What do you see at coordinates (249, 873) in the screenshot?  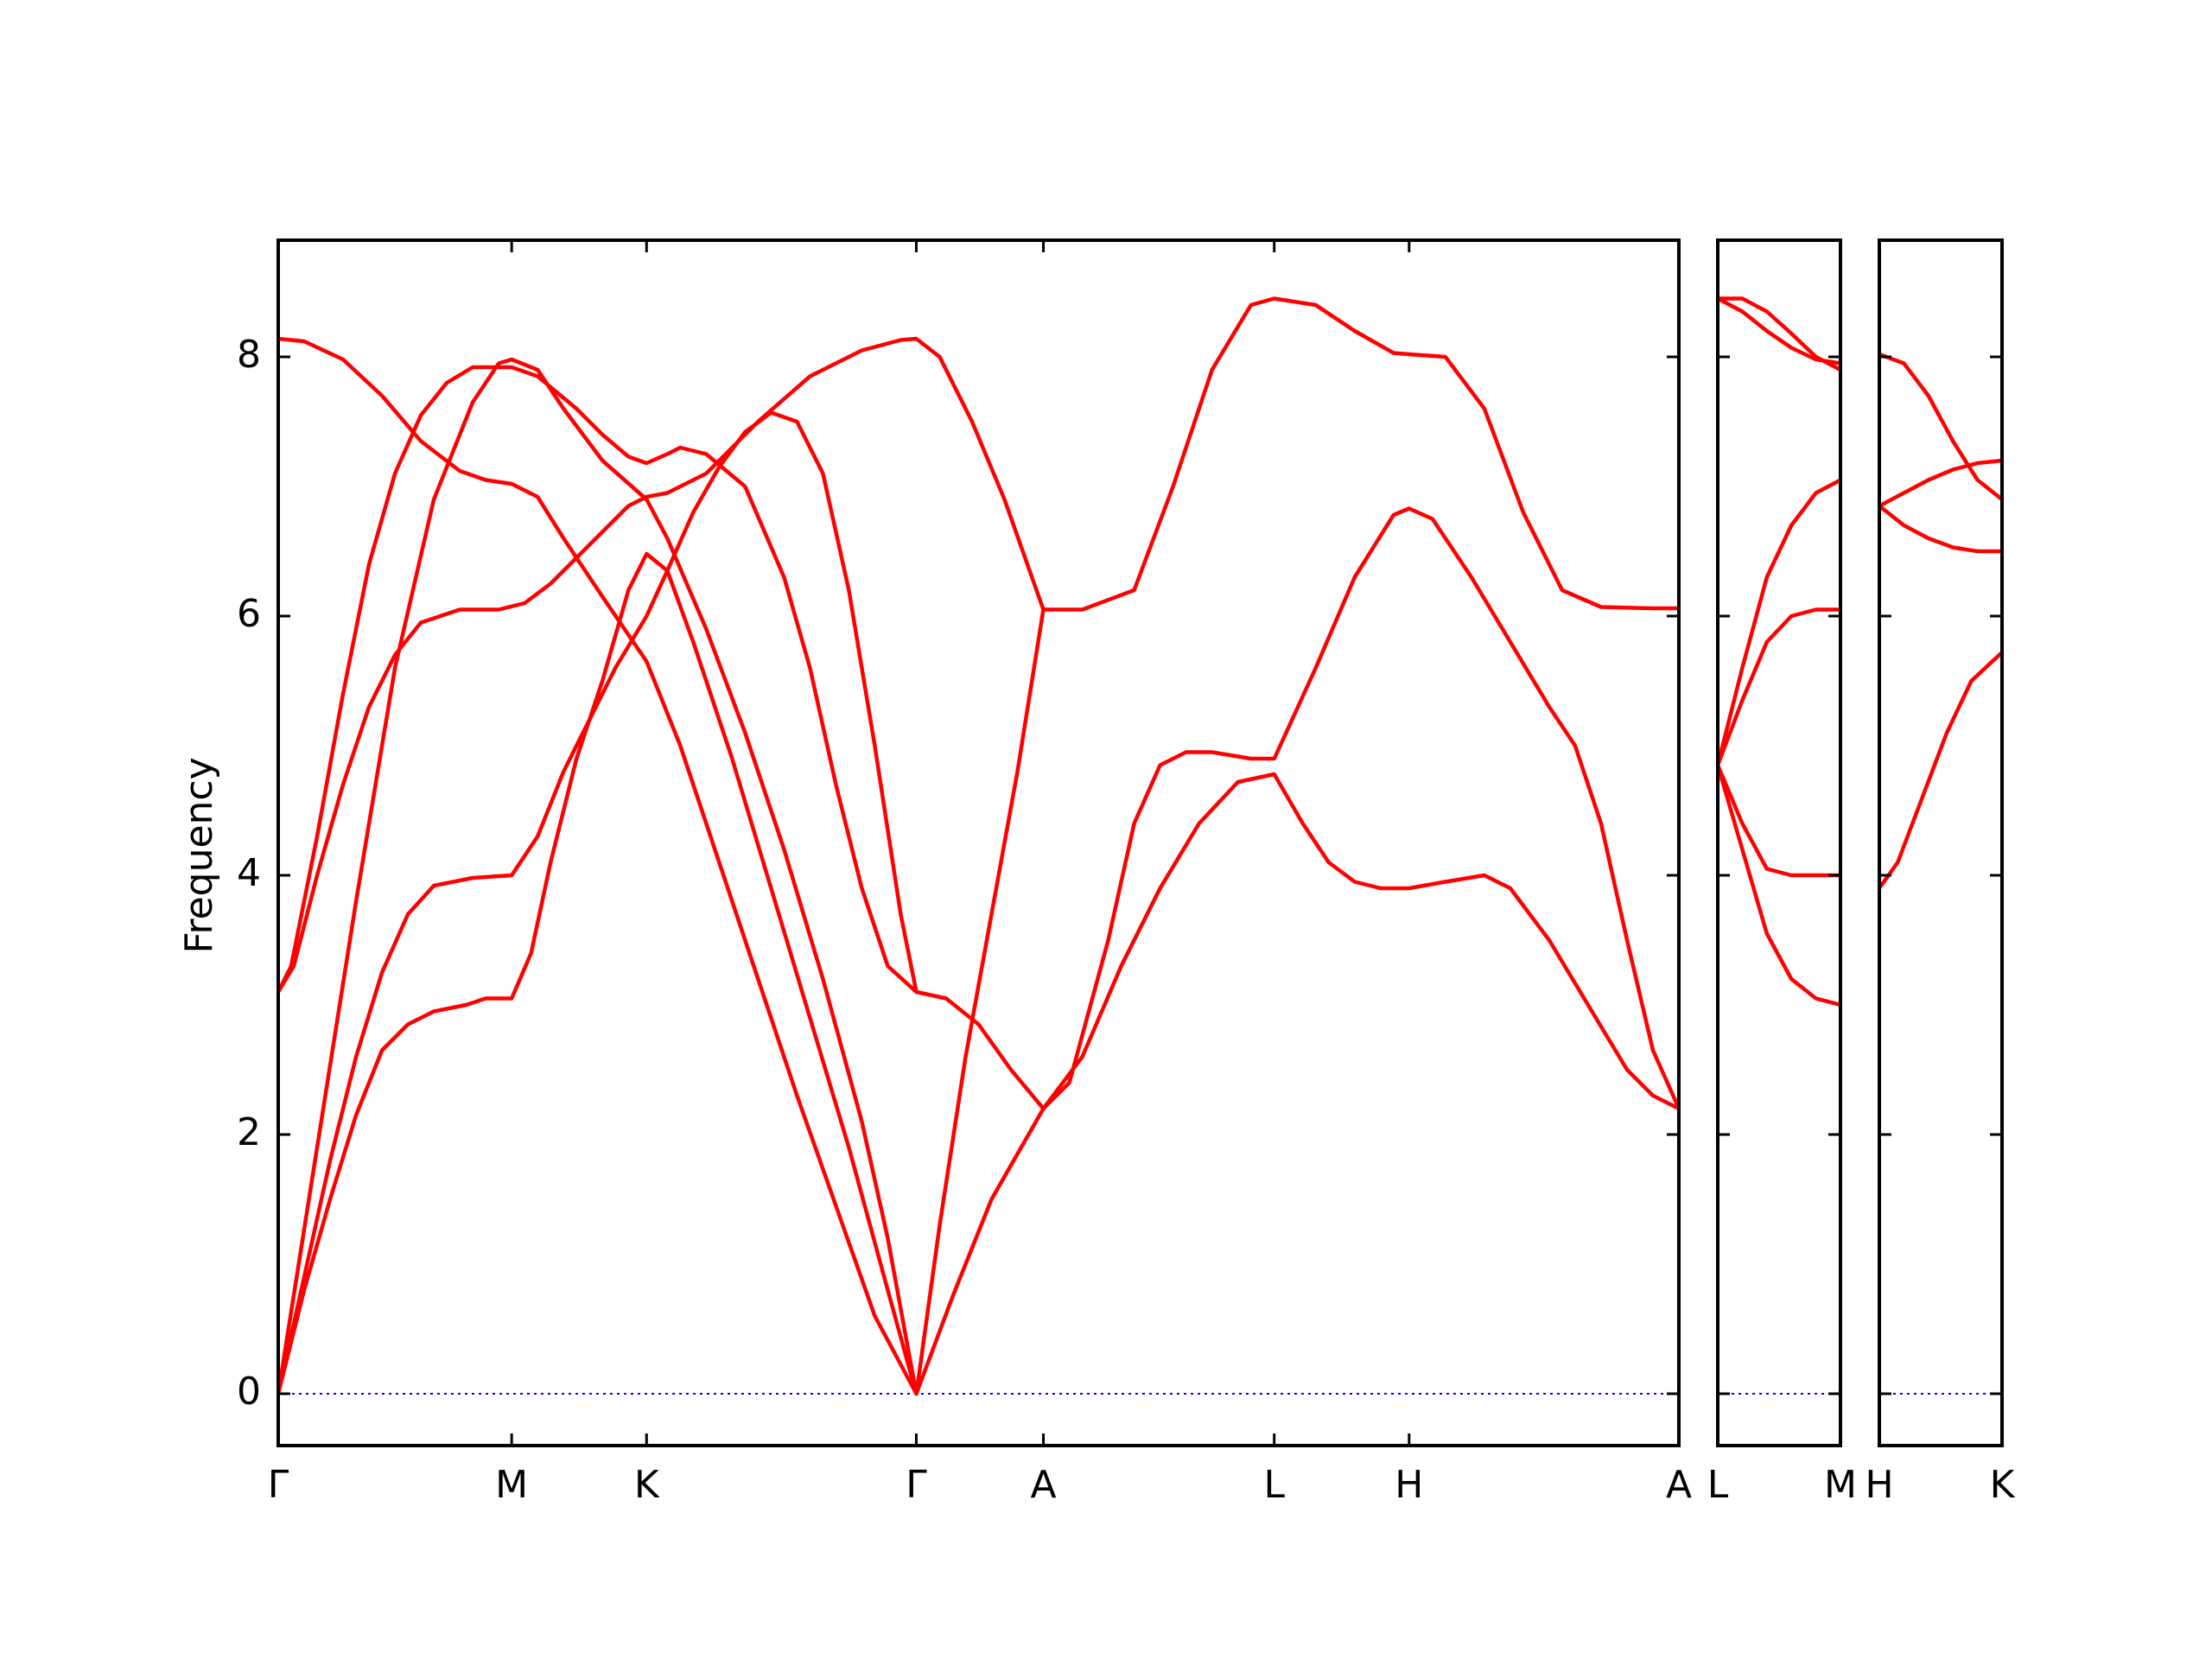 I see `y-tick-label: 4` at bounding box center [249, 873].